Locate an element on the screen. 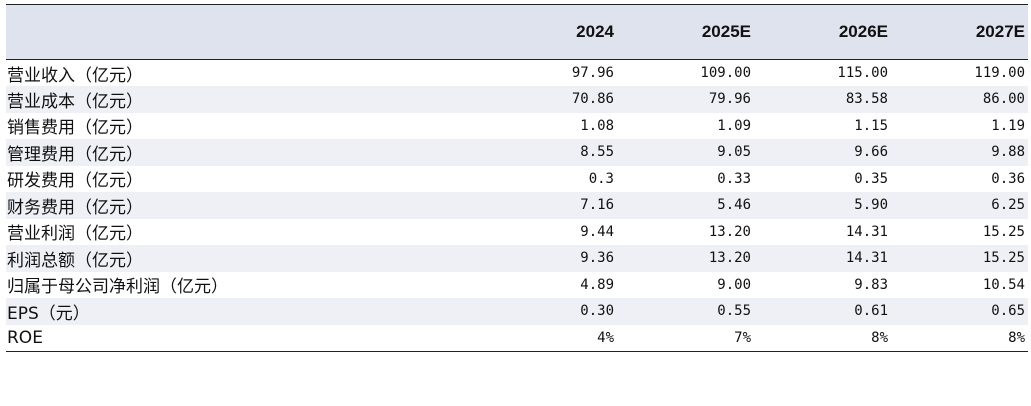  table-cell: 9.44 is located at coordinates (597, 231).